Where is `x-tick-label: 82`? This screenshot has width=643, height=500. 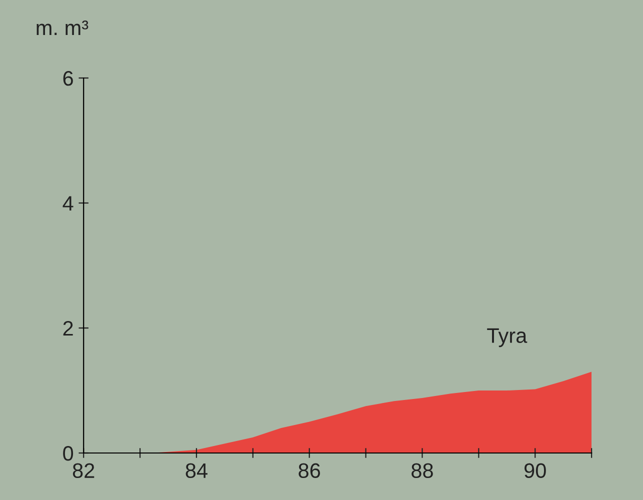
x-tick-label: 82 is located at coordinates (83, 470).